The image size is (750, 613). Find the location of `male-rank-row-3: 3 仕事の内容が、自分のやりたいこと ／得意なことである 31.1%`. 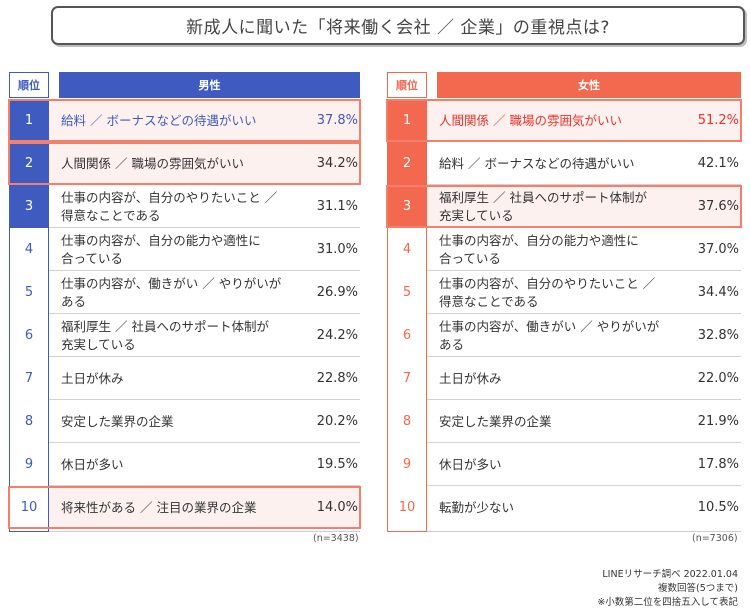

male-rank-row-3: 3 仕事の内容が、自分のやりたいこと ／得意なことである 31.1% is located at coordinates (184, 206).